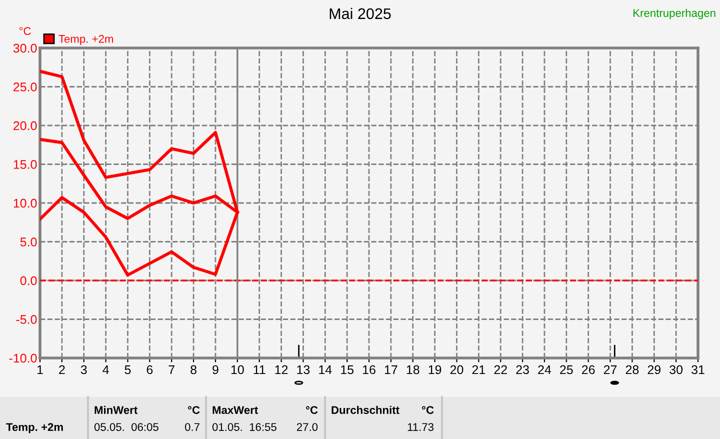 The width and height of the screenshot is (720, 439). I want to click on x-tick-label: 12, so click(281, 369).